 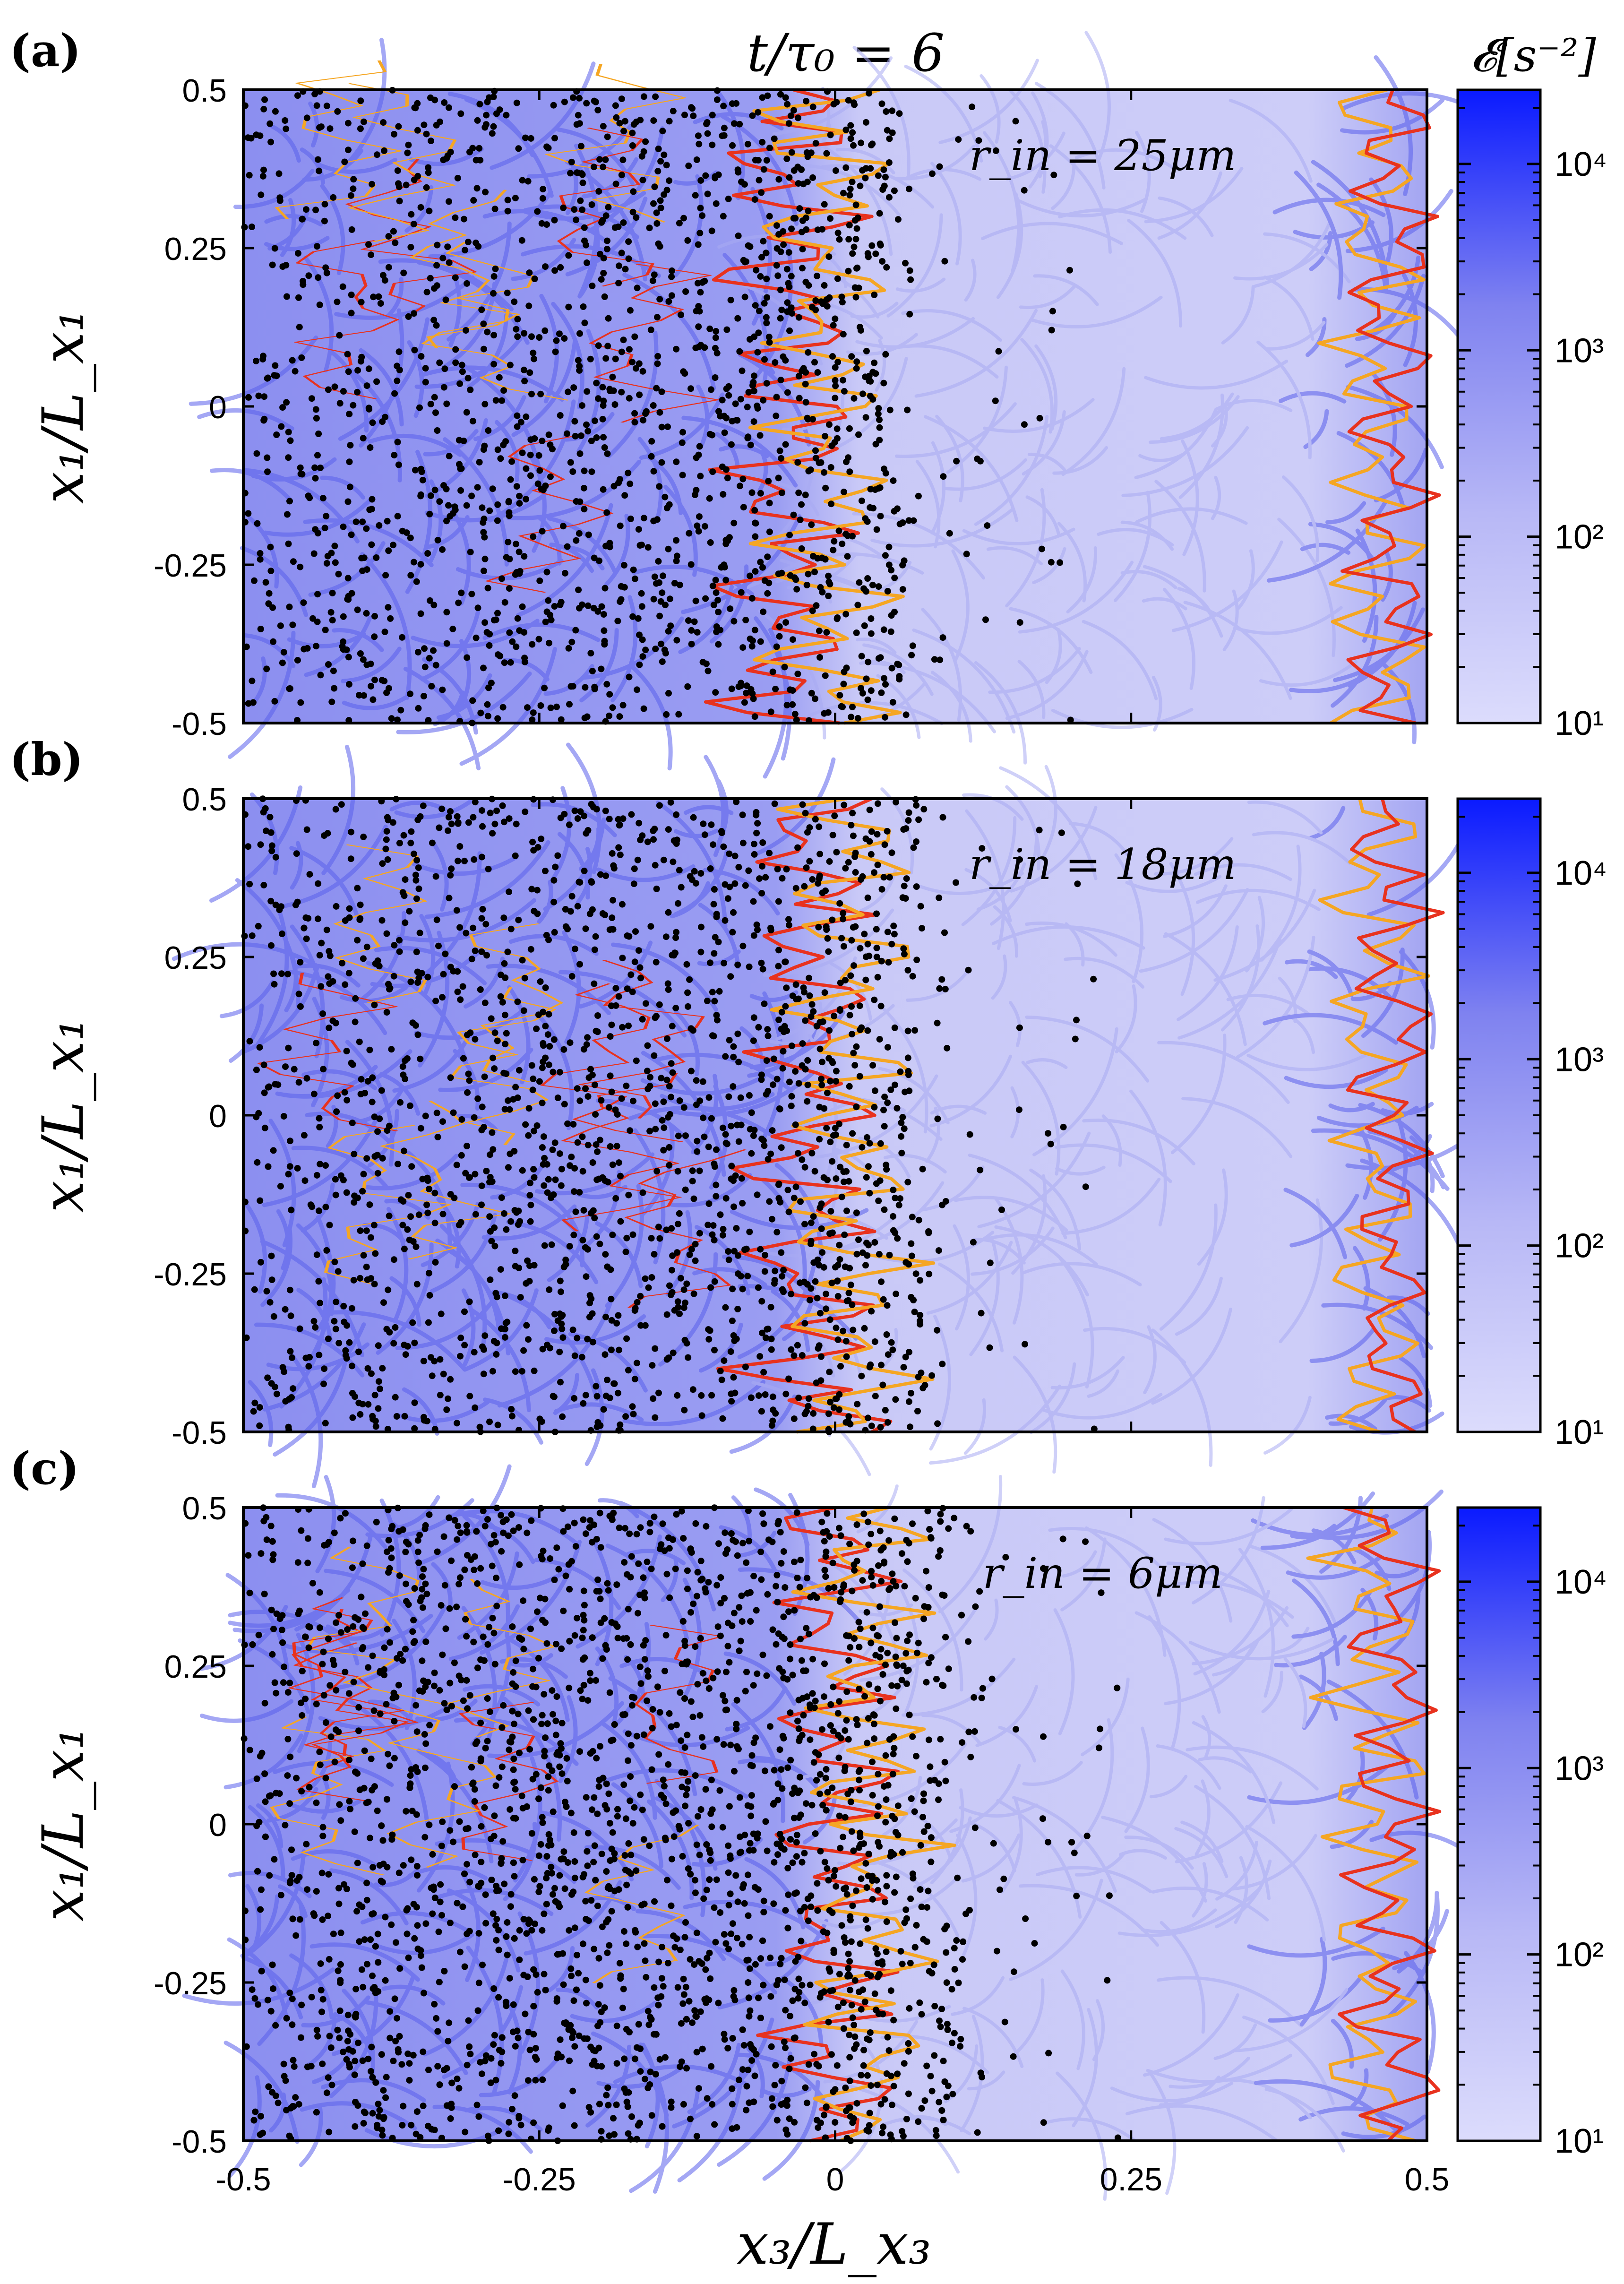 What do you see at coordinates (549, 513) in the screenshot?
I see `contour-line-red` at bounding box center [549, 513].